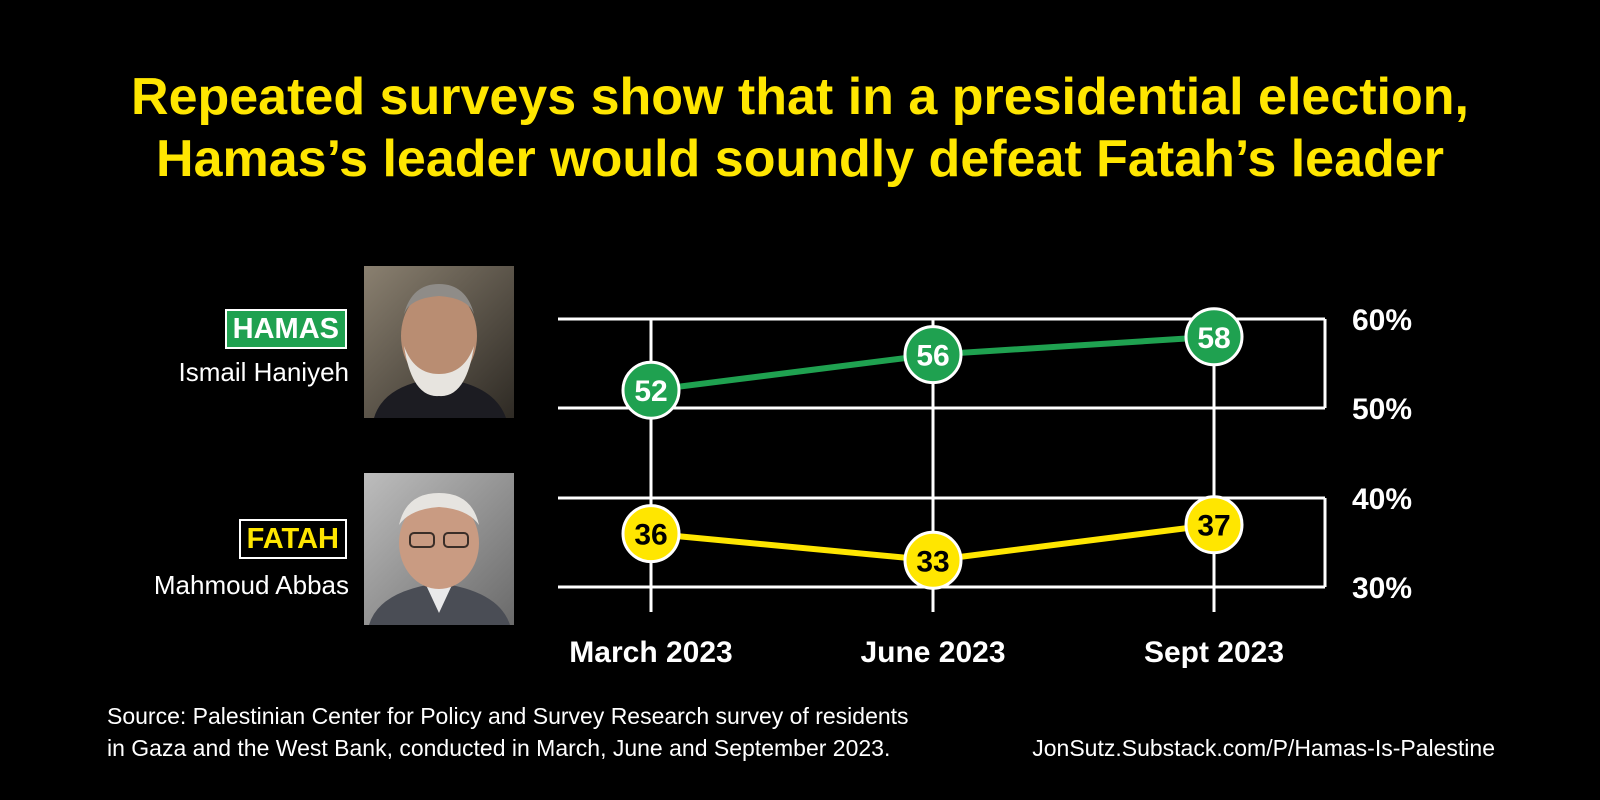 This screenshot has height=800, width=1600. What do you see at coordinates (263, 372) in the screenshot?
I see `hamas-leader-name: Ismail Haniyeh` at bounding box center [263, 372].